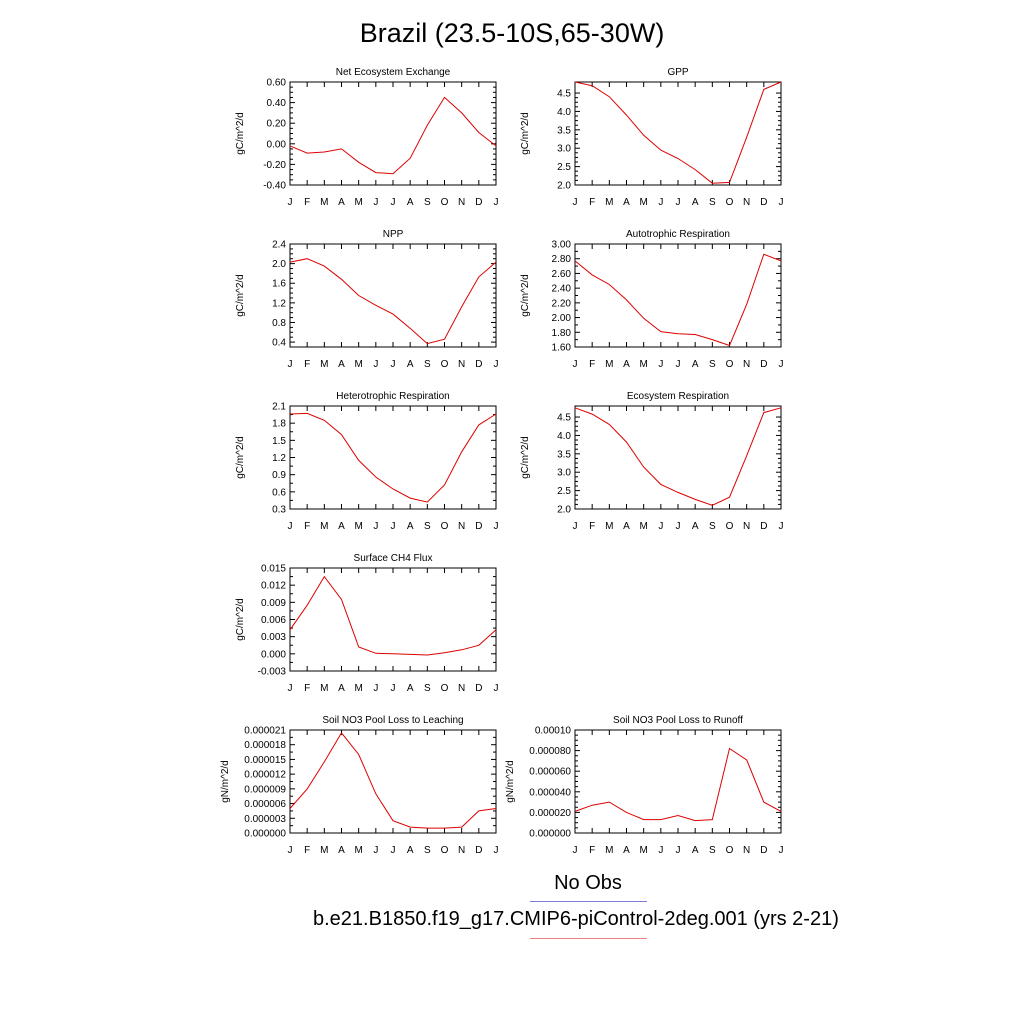  I want to click on y-tick-label: 2.40, so click(562, 289).